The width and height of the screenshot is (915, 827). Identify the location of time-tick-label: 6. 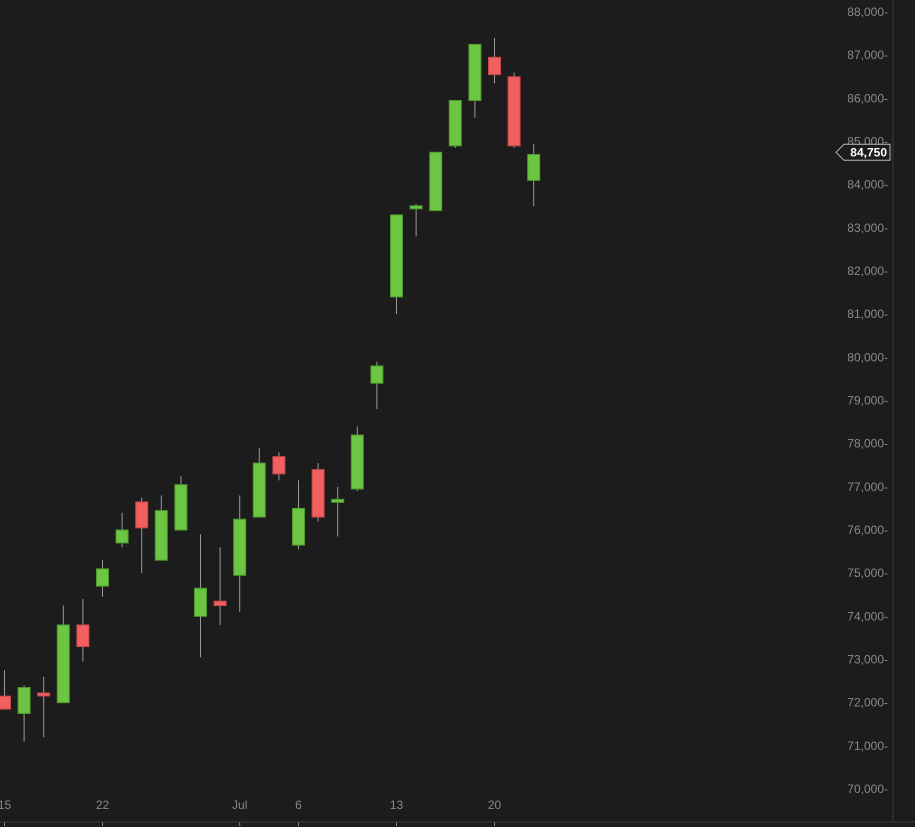
(298, 805).